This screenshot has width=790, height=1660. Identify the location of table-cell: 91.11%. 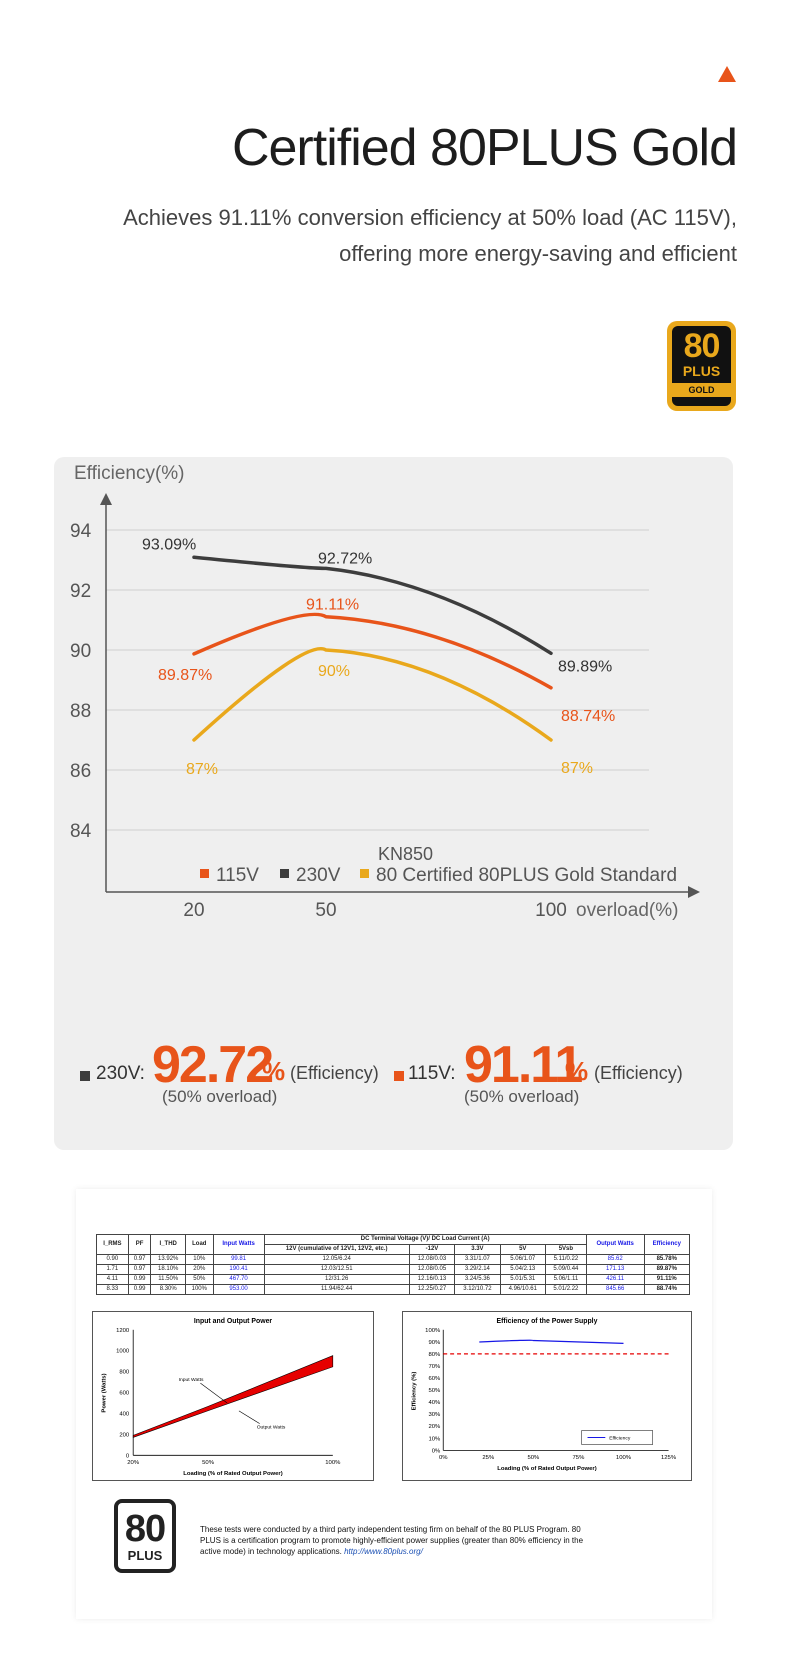
(667, 1279).